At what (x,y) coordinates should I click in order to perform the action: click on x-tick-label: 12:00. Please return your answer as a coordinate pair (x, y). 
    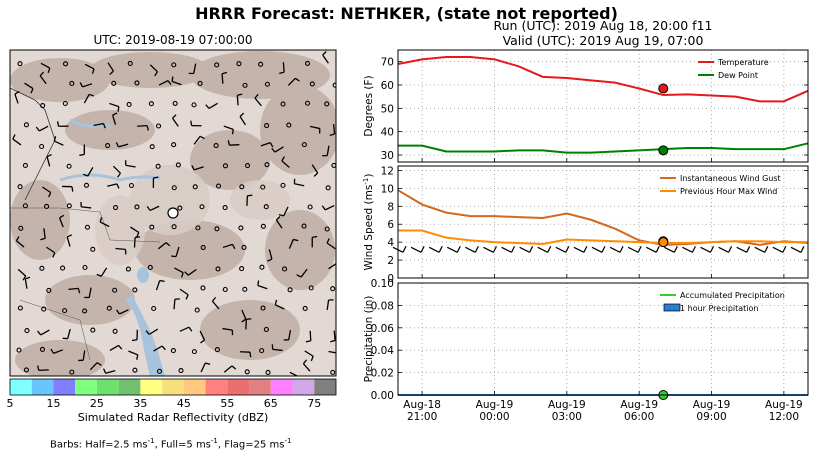
    Looking at the image, I should click on (784, 417).